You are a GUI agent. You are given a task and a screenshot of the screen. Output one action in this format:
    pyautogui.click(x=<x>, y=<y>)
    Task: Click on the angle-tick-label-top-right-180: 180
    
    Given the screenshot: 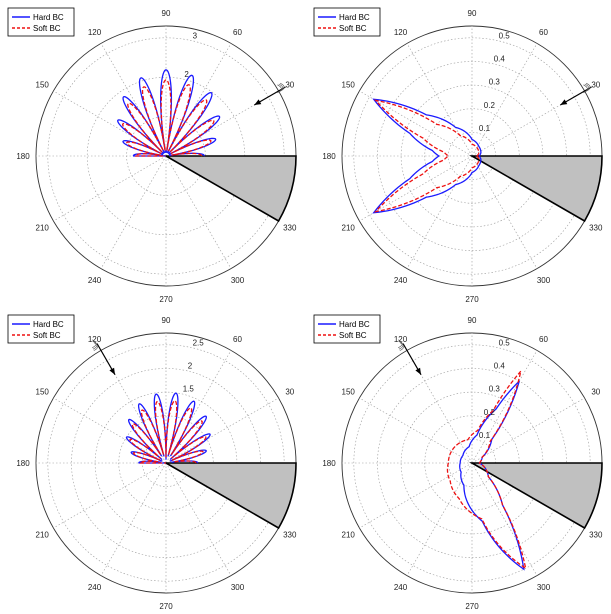 What is the action you would take?
    pyautogui.click(x=329, y=156)
    